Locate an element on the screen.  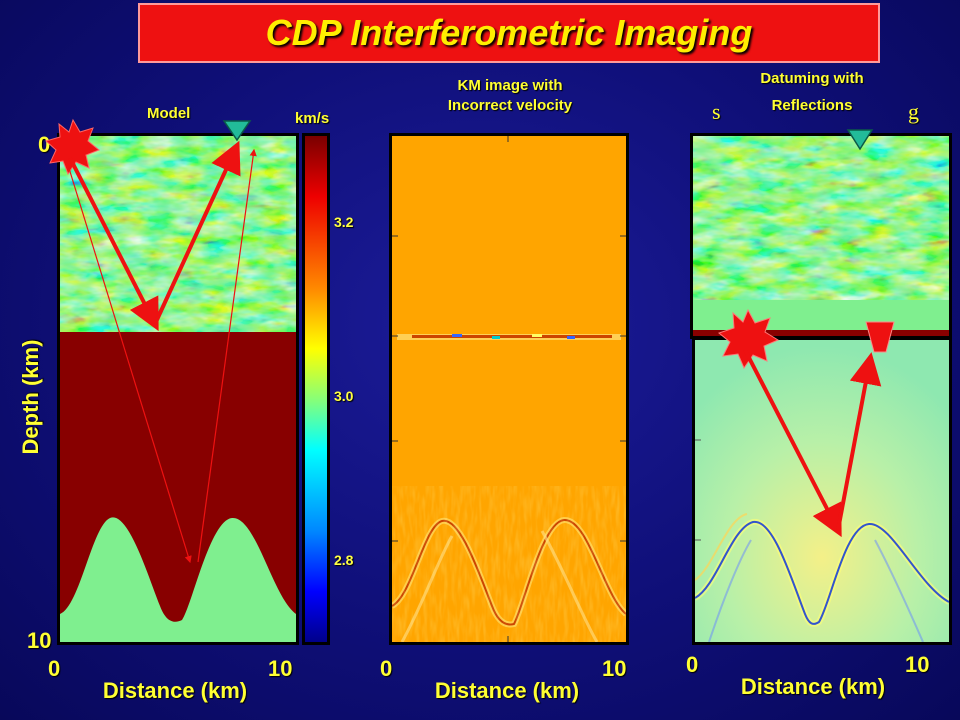
datuming-label-line1: Datuming with is located at coordinates (812, 78).